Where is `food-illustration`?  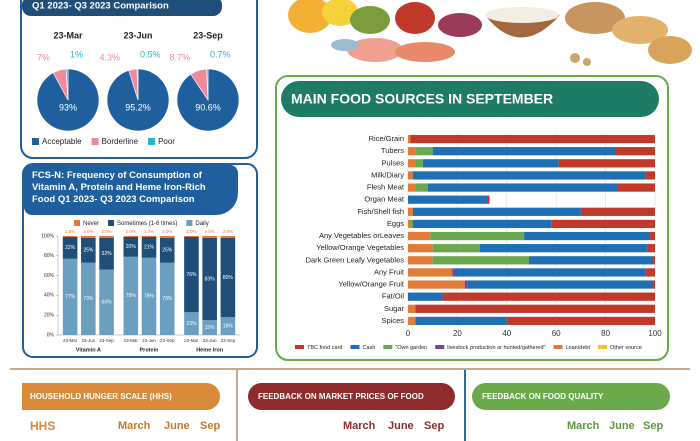
food-illustration is located at coordinates (490, 33).